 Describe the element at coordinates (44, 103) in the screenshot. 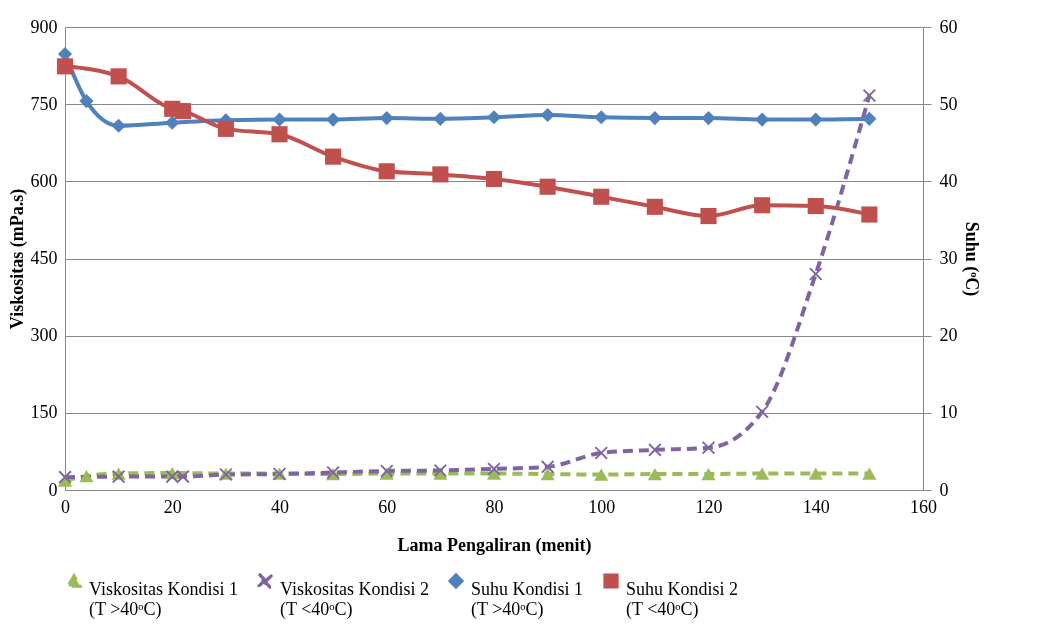

I see `y-tick-label: 750` at that location.